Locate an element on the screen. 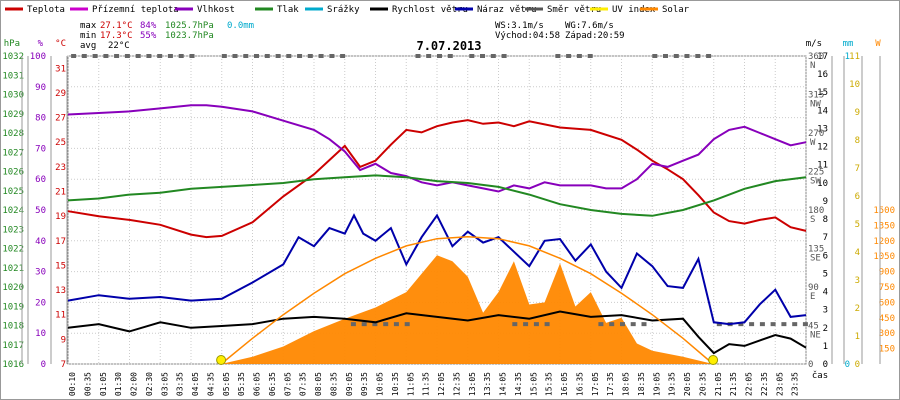  x-tick-label: 19:05 is located at coordinates (656, 384).